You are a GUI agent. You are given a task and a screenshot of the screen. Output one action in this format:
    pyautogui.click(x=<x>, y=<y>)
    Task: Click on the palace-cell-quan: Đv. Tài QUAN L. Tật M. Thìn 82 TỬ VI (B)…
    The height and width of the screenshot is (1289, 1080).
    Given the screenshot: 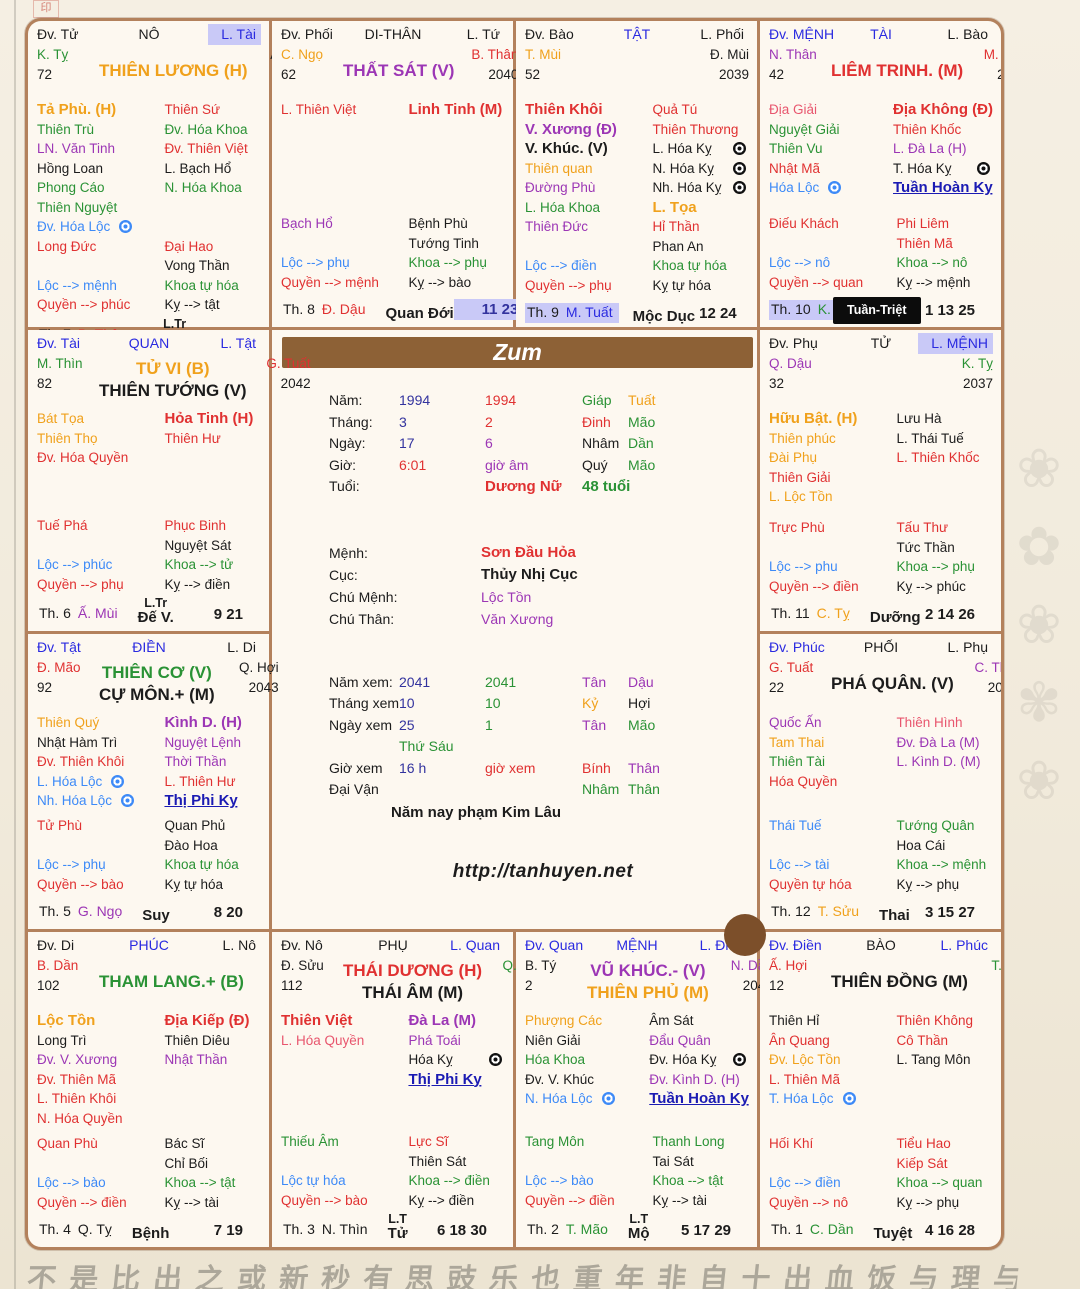 What is the action you would take?
    pyautogui.click(x=169, y=480)
    